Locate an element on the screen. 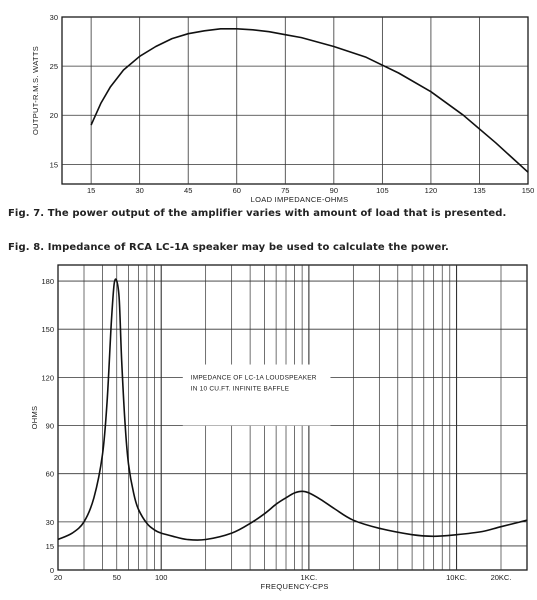 Image resolution: width=537 pixels, height=600 pixels. y-axis-label: OHMS is located at coordinates (34, 418).